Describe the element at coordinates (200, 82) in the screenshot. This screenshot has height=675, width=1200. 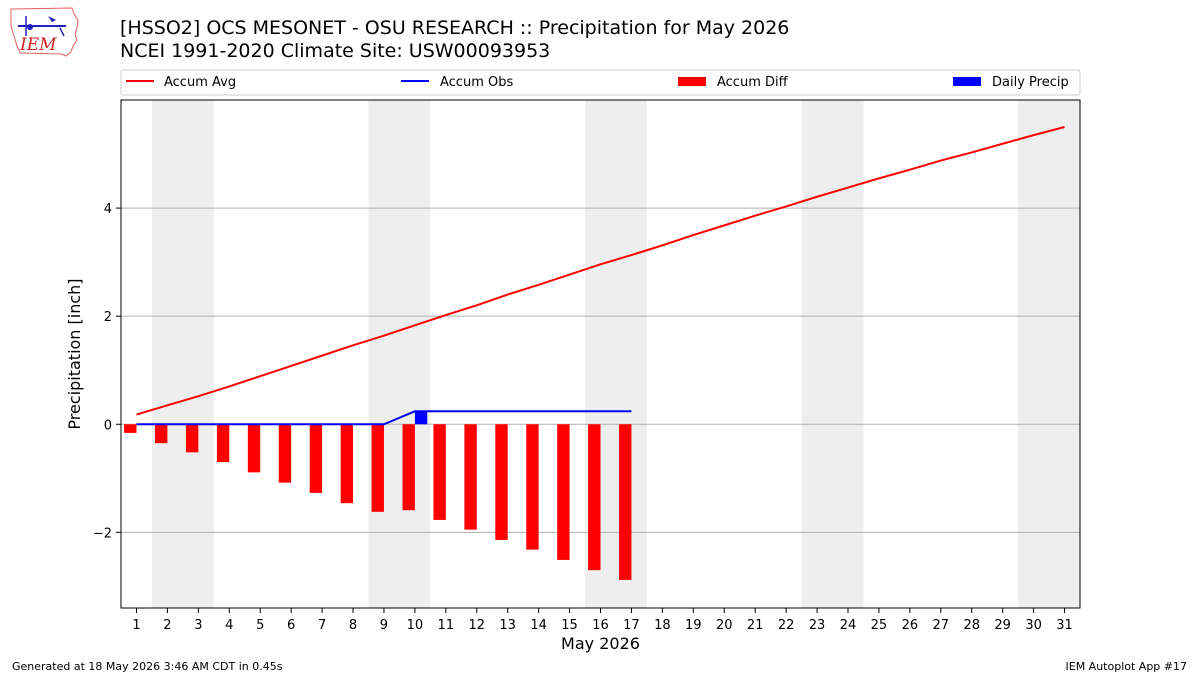
I see `legend-label-accum-avg: Accum Avg` at that location.